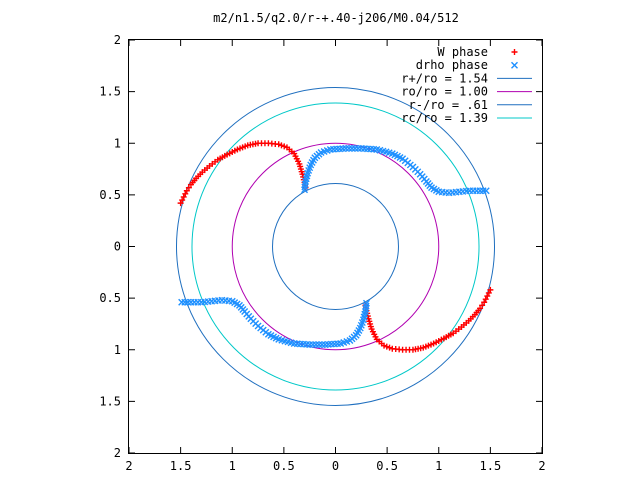  Describe the element at coordinates (448, 105) in the screenshot. I see `legend-label: r-/ro = .61` at that location.